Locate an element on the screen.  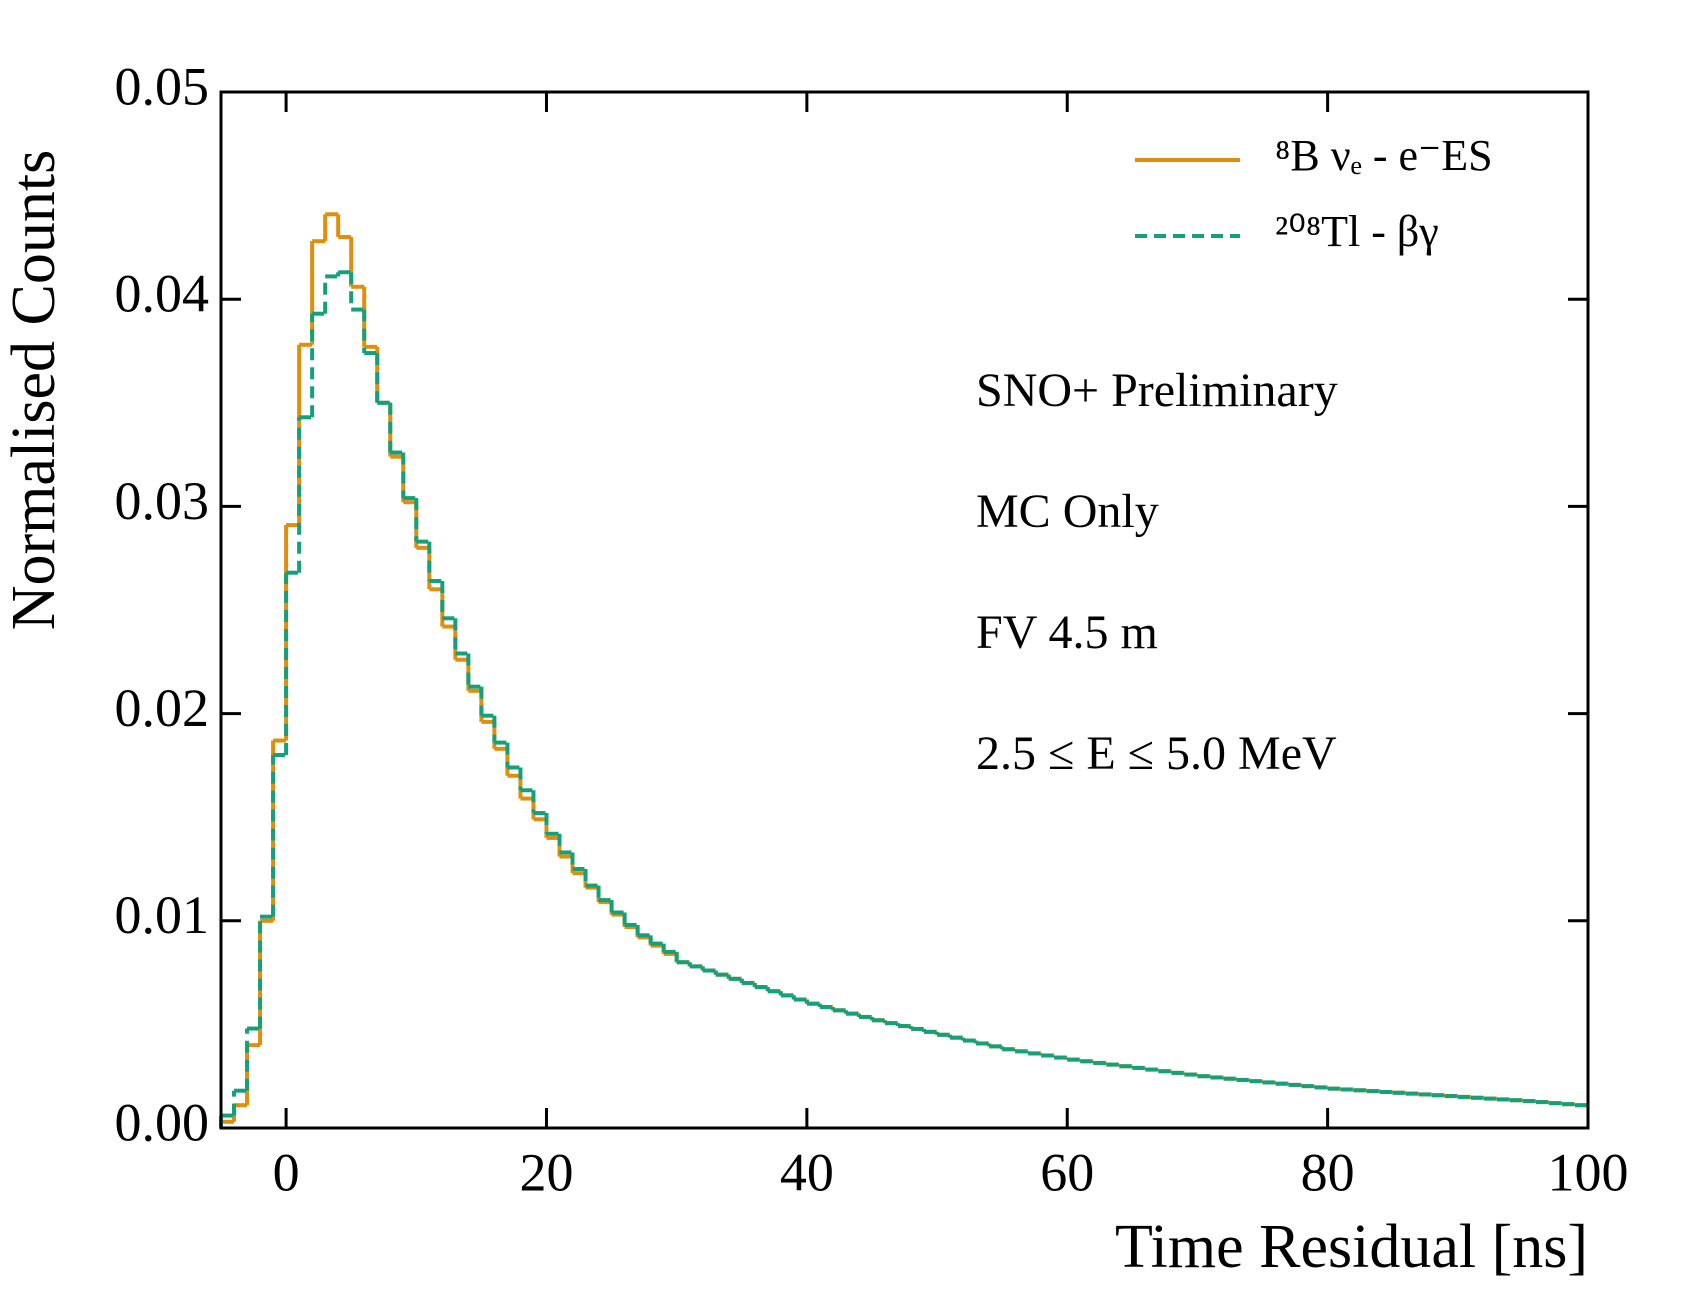
x-axis-label: Time Residual [ns] is located at coordinates (1351, 1247).